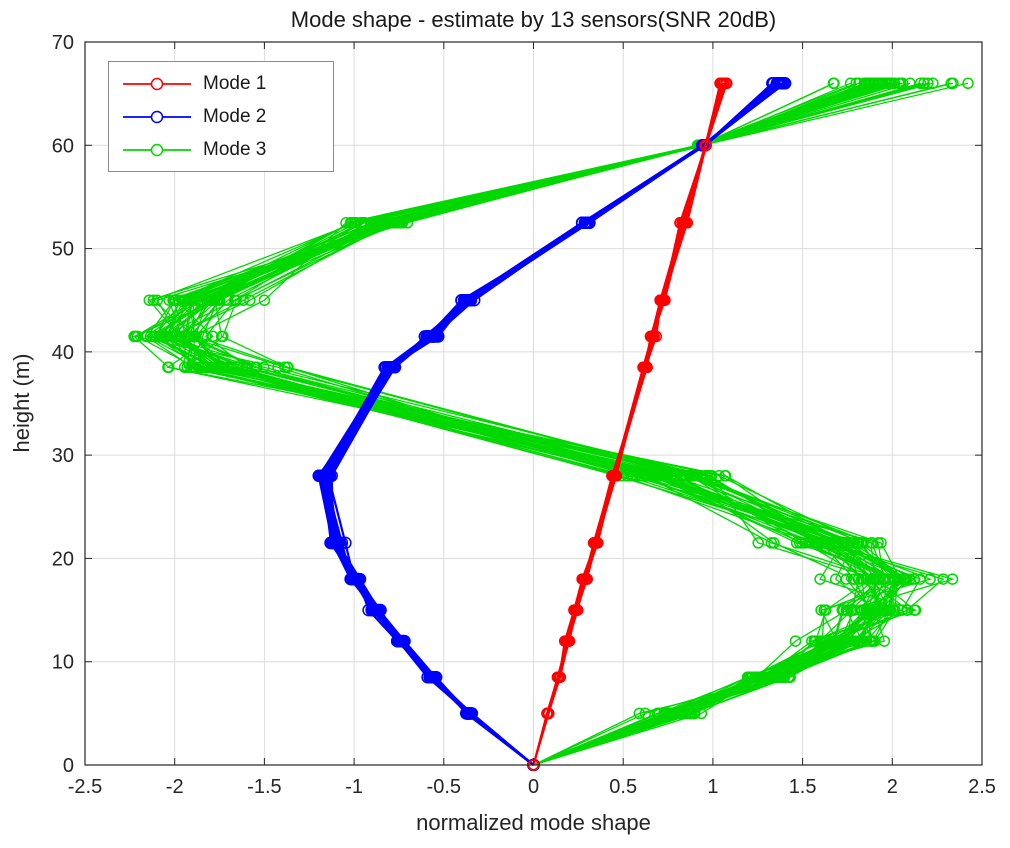 The height and width of the screenshot is (848, 1010). Describe the element at coordinates (235, 149) in the screenshot. I see `legend-label: Mode 3` at that location.